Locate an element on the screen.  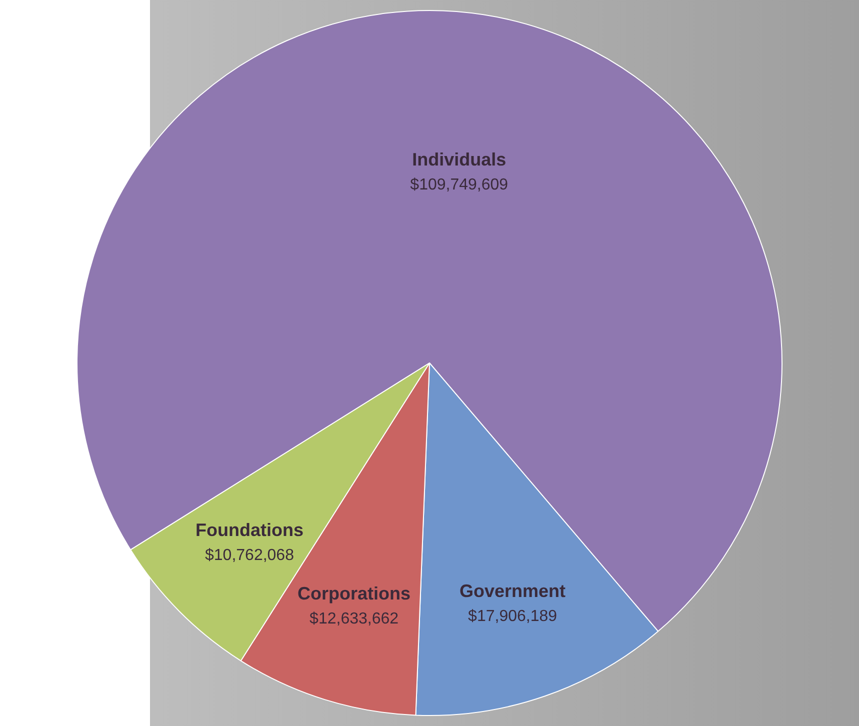
slice-label: Foundations is located at coordinates (249, 530).